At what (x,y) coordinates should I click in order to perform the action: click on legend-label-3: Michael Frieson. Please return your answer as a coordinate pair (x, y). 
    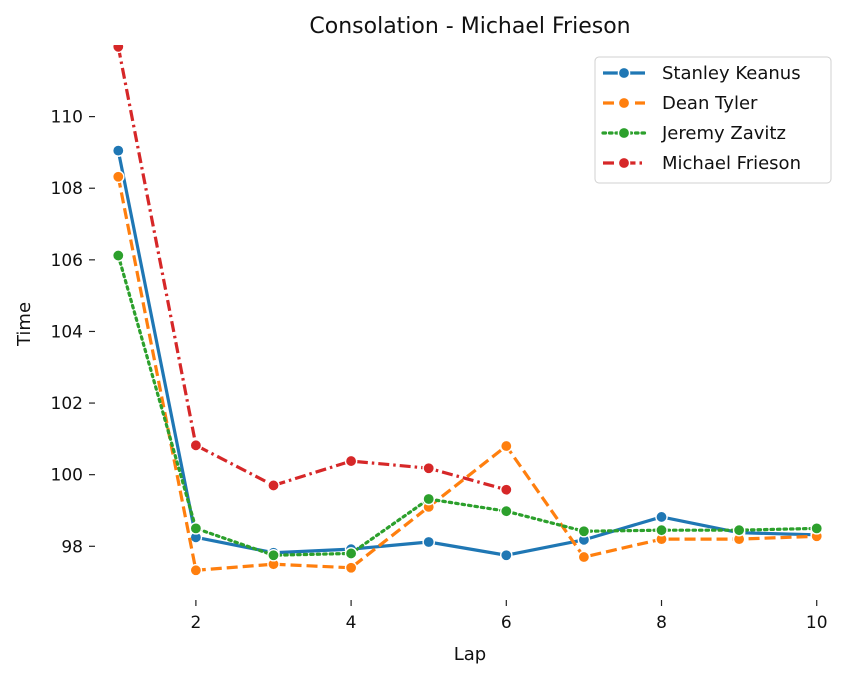
    Looking at the image, I should click on (731, 163).